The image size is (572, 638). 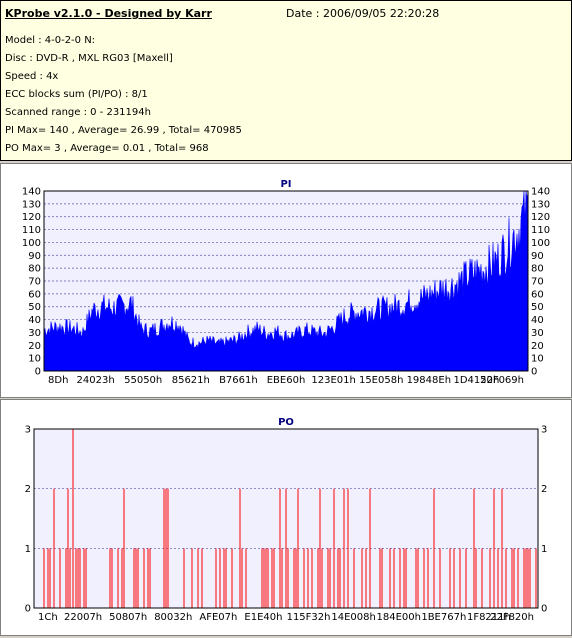 I want to click on y-tick-label-left: 1, so click(x=28, y=549).